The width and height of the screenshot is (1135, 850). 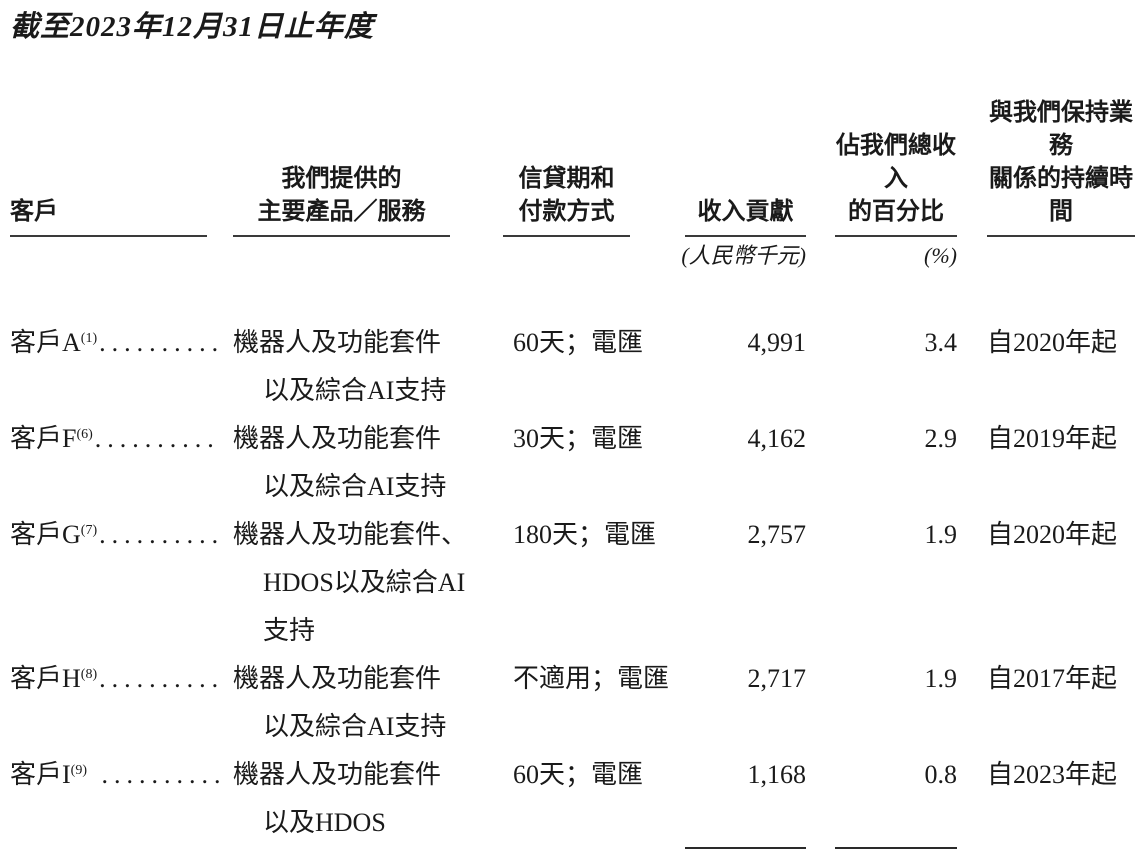 What do you see at coordinates (896, 211) in the screenshot?
I see `header-percent-line2: 的百分比` at bounding box center [896, 211].